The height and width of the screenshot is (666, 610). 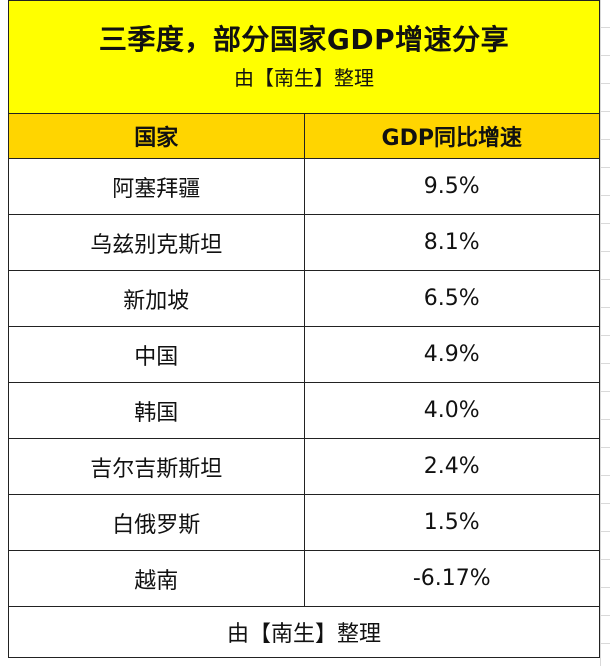 What do you see at coordinates (451, 136) in the screenshot?
I see `header-growth: GDP同比增速` at bounding box center [451, 136].